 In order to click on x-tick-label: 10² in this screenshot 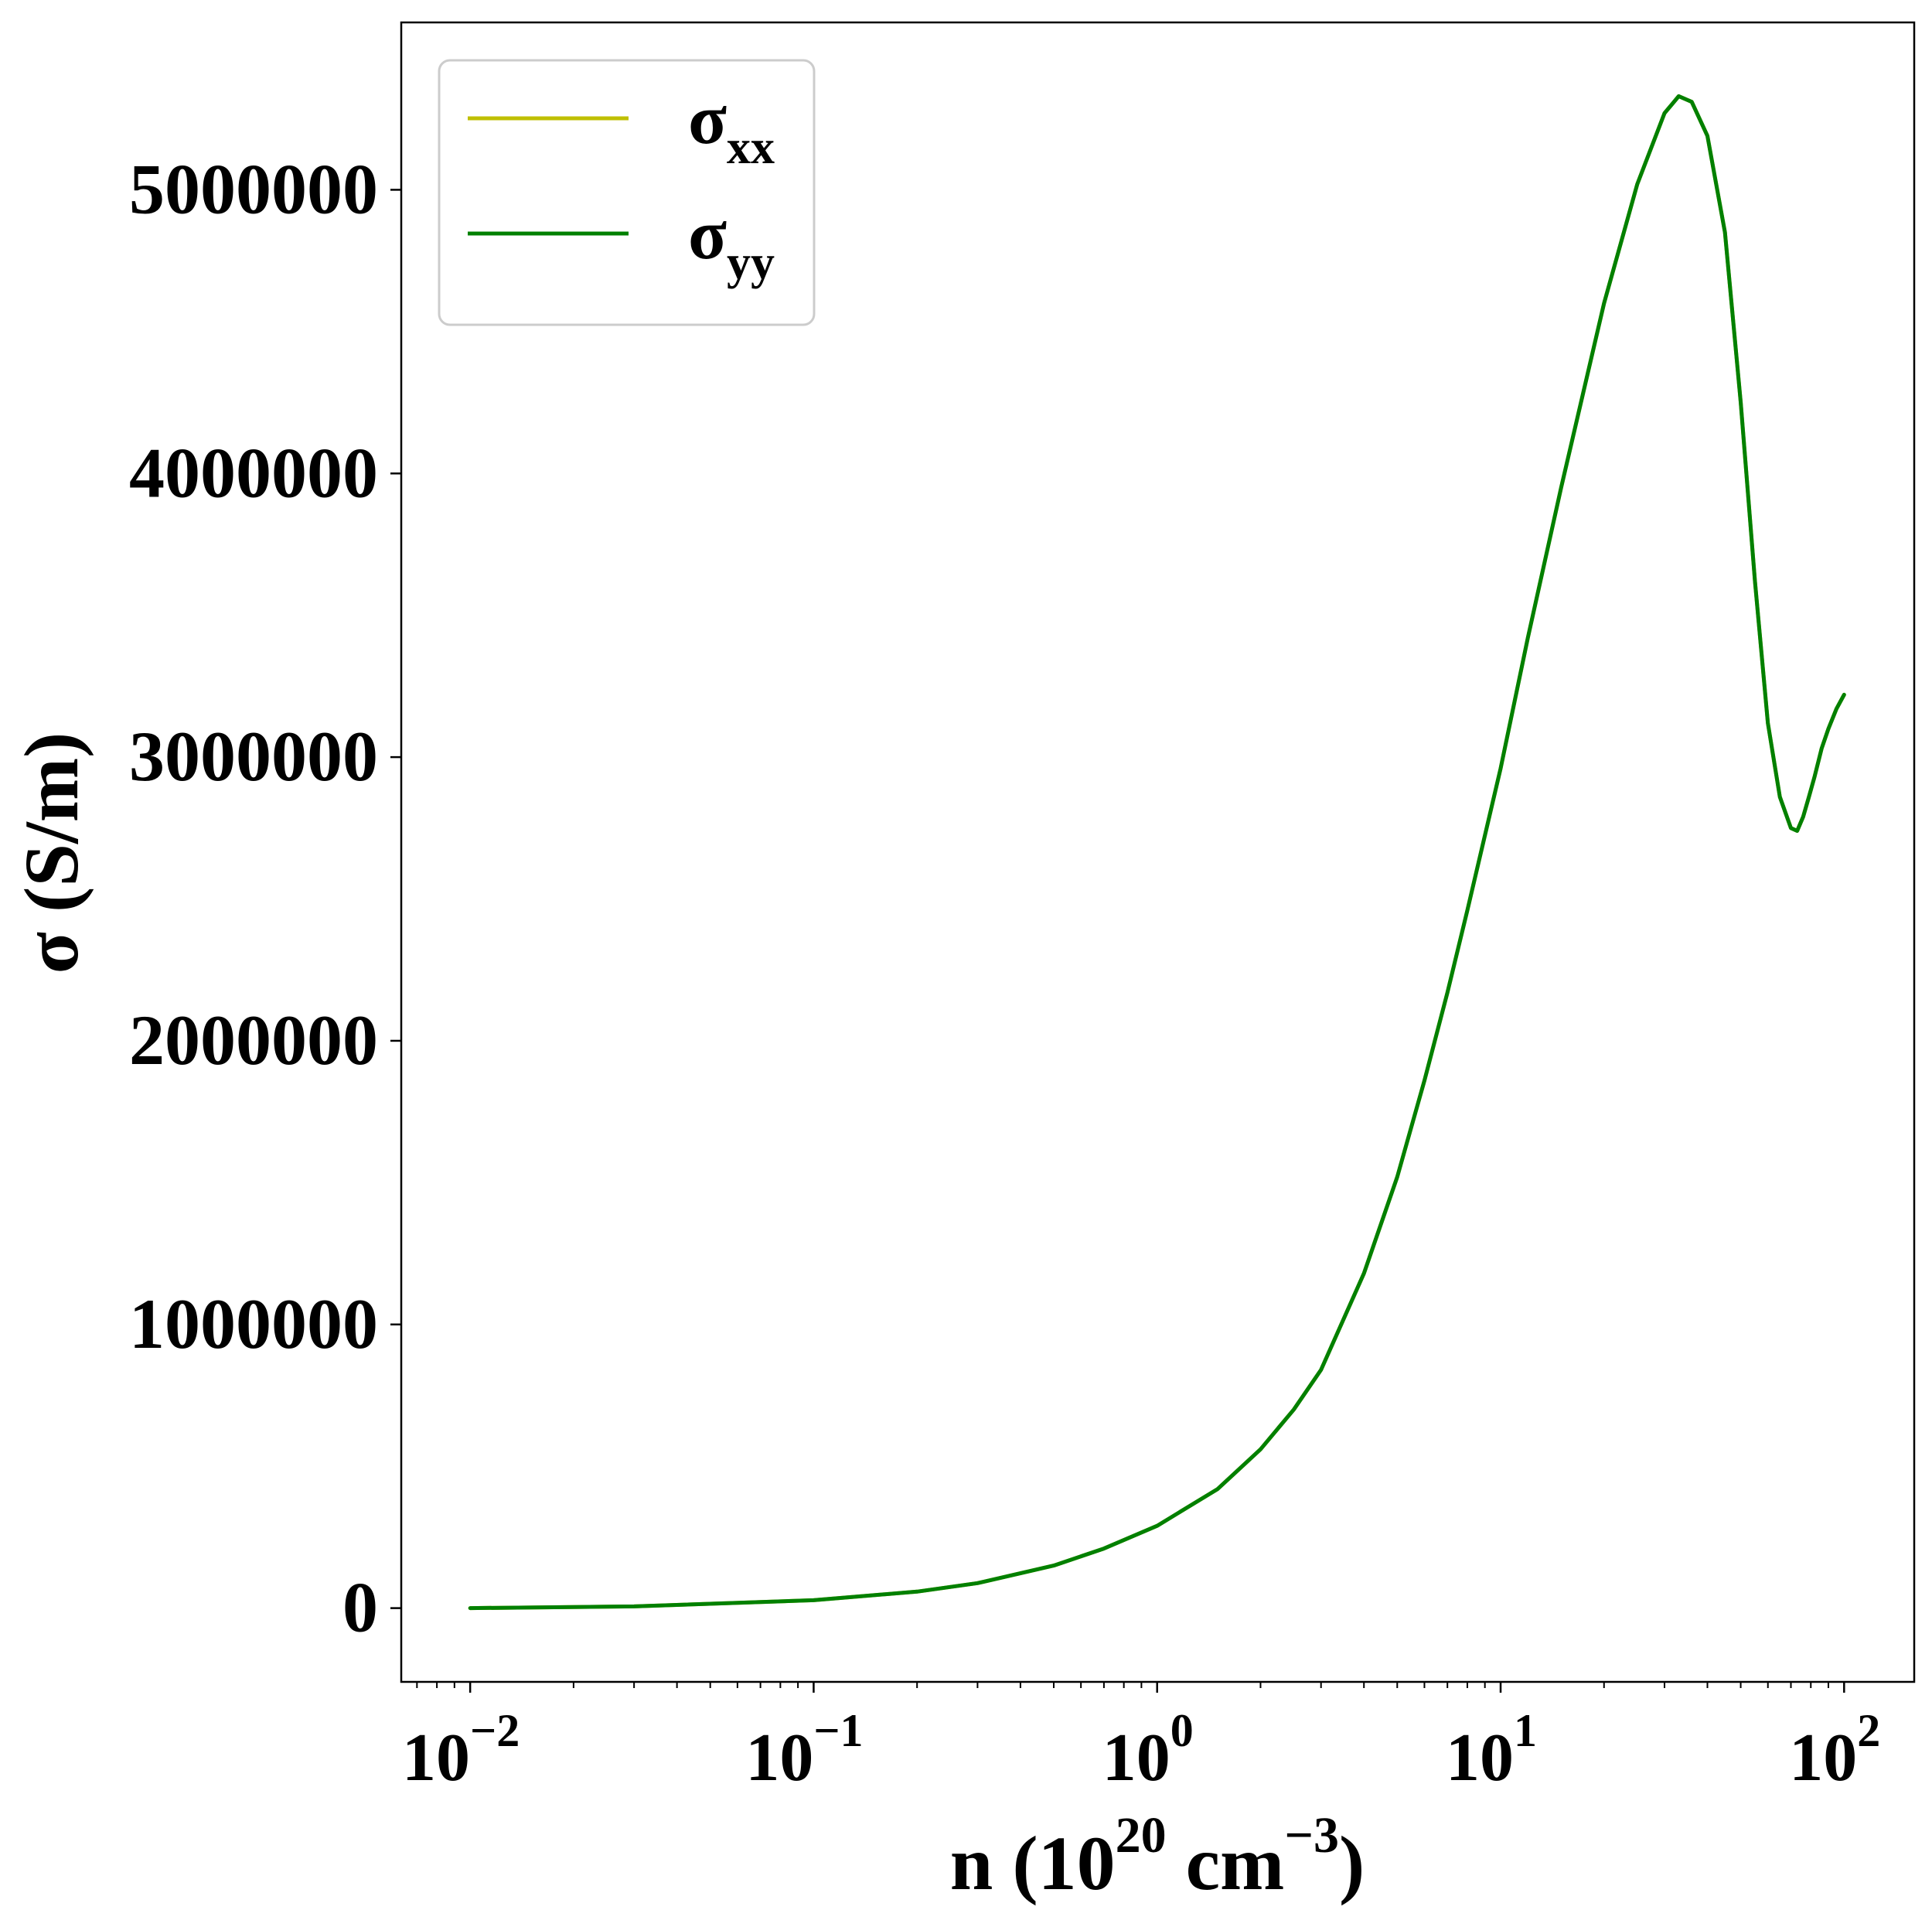, I will do `click(1835, 1750)`.